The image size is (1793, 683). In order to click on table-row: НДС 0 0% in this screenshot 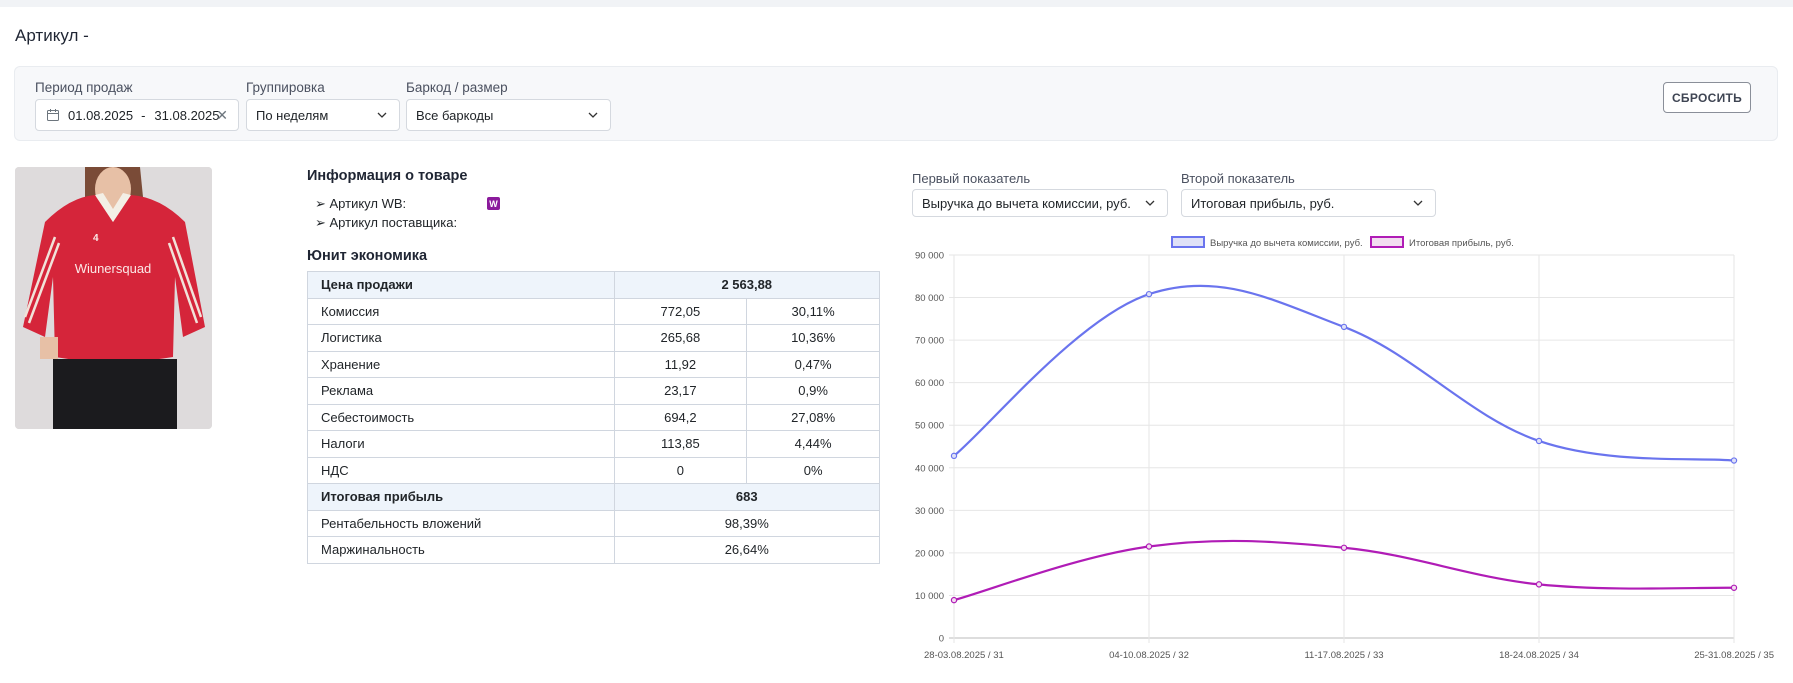, I will do `click(593, 470)`.